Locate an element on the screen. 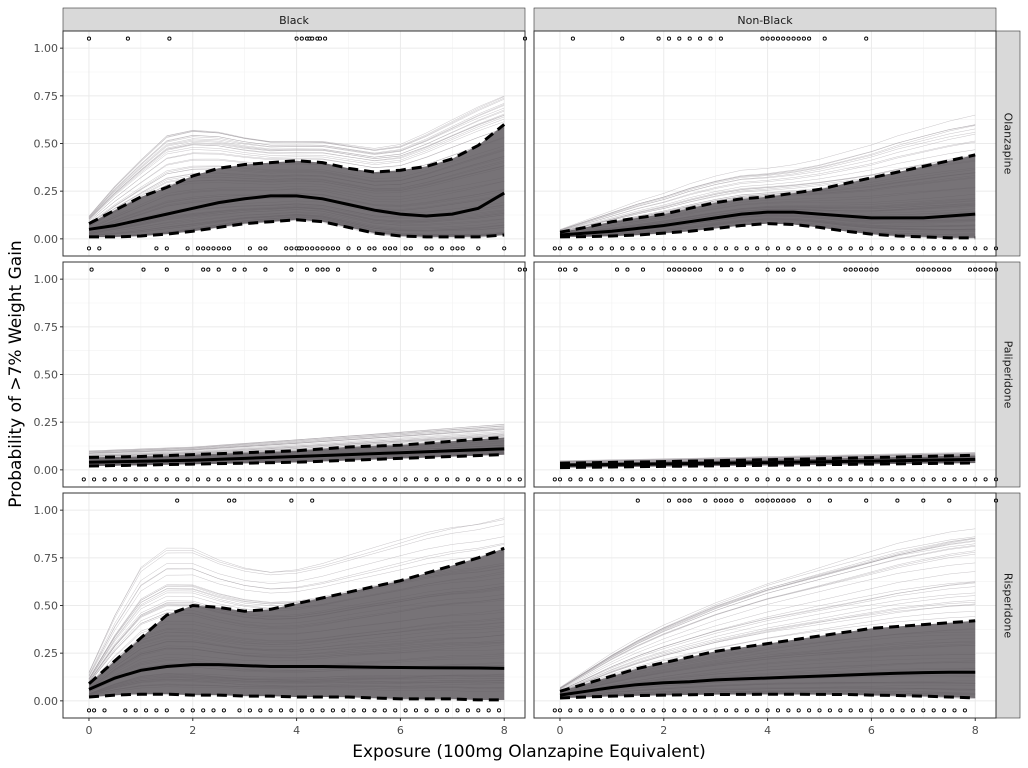 The height and width of the screenshot is (768, 1028). y-tick-label: 0.50 is located at coordinates (46, 144).